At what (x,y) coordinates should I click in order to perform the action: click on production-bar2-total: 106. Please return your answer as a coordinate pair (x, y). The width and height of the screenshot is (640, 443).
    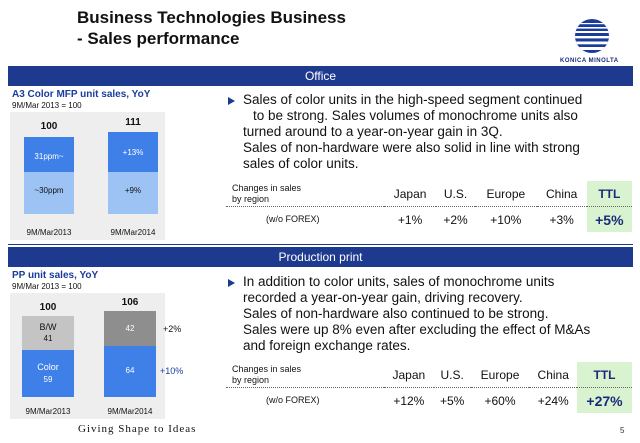
    Looking at the image, I should click on (130, 302).